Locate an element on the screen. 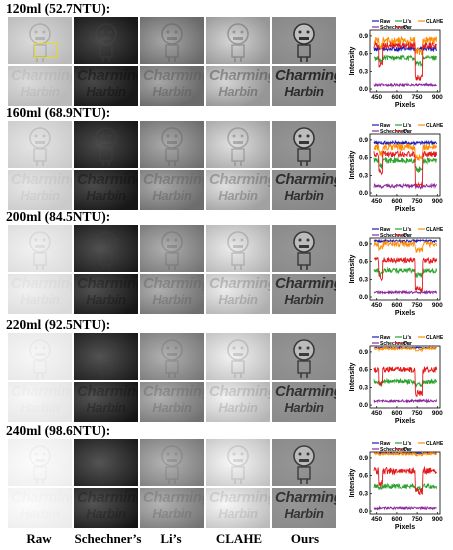 This screenshot has width=453, height=550. x-tick-label: 450 is located at coordinates (376, 413).